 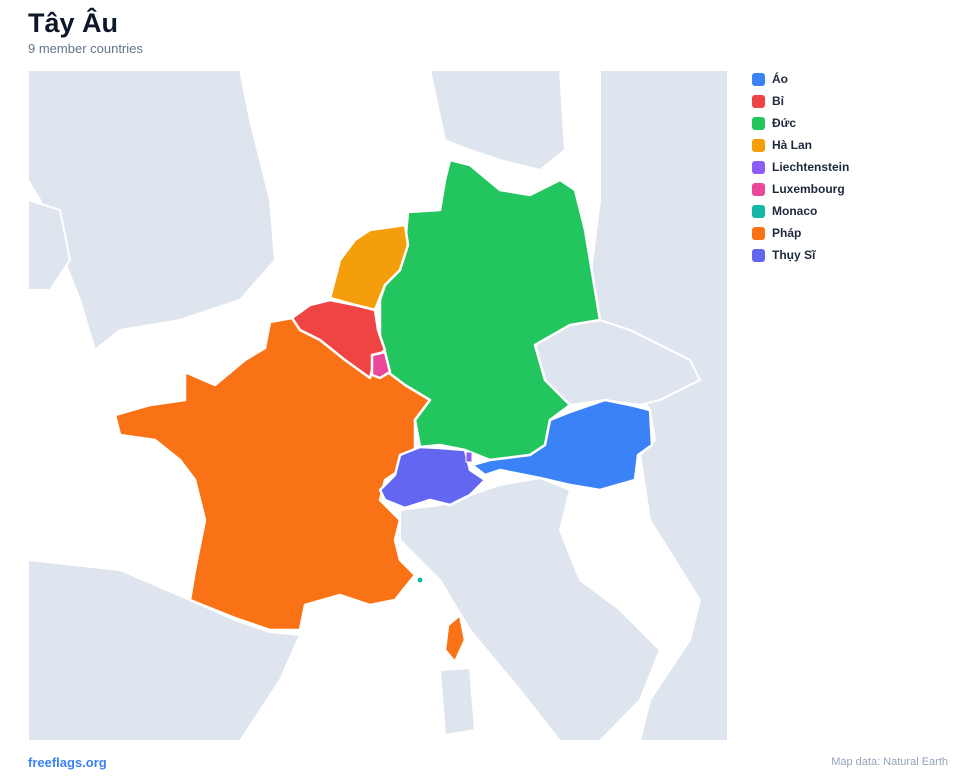 I want to click on legend-item: Monaco, so click(x=800, y=211).